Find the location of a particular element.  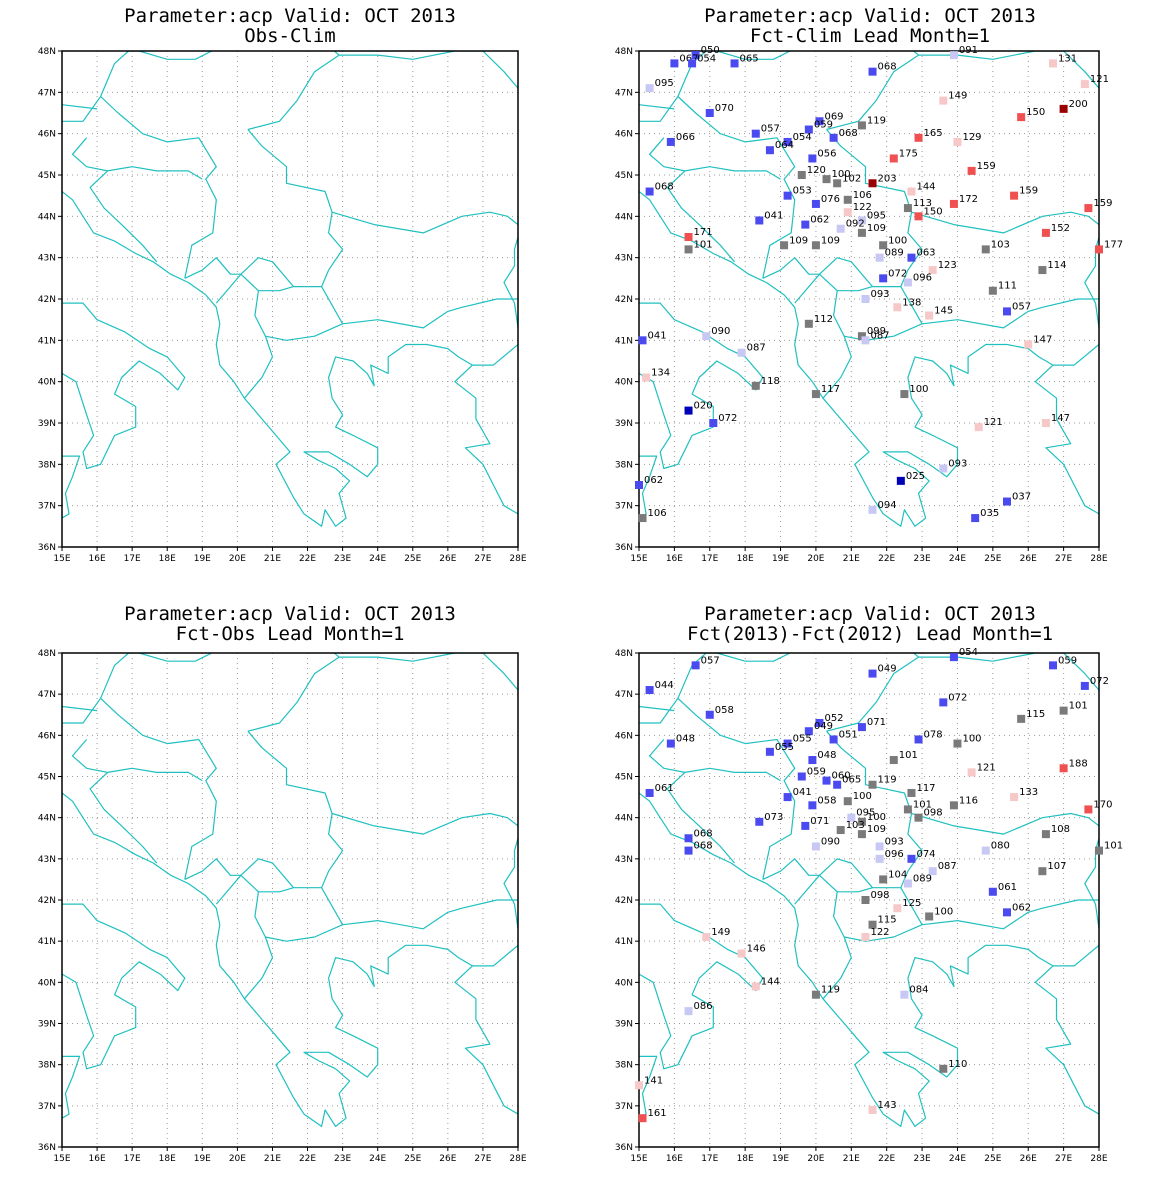

panel-title-line1: Parameter:acp Valid: OCT 2013 is located at coordinates (870, 16).